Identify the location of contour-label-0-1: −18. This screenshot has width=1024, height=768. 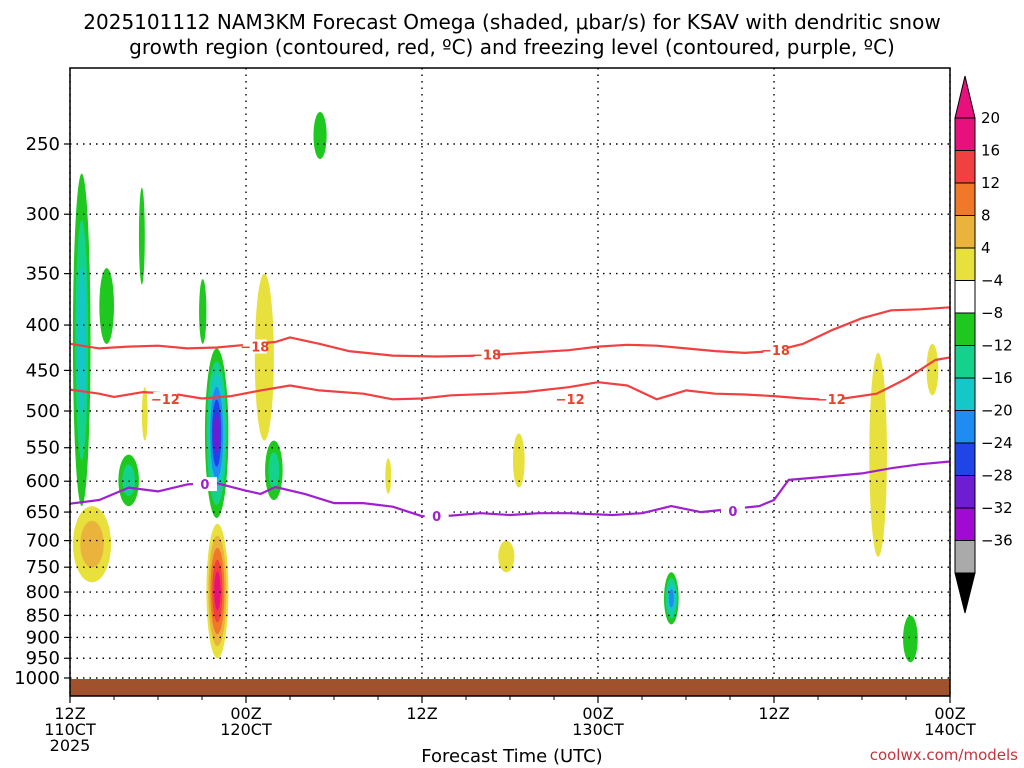
(486, 356).